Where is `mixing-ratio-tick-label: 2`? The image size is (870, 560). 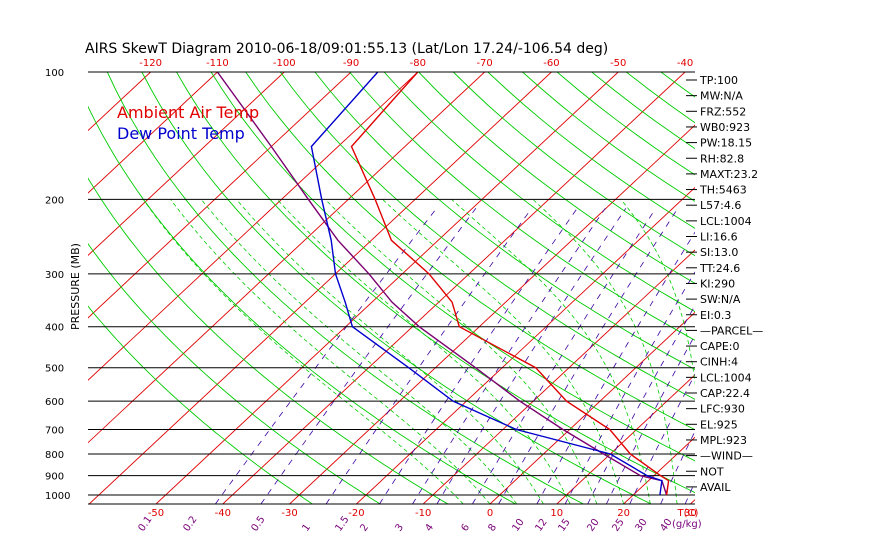
mixing-ratio-tick-label: 2 is located at coordinates (364, 528).